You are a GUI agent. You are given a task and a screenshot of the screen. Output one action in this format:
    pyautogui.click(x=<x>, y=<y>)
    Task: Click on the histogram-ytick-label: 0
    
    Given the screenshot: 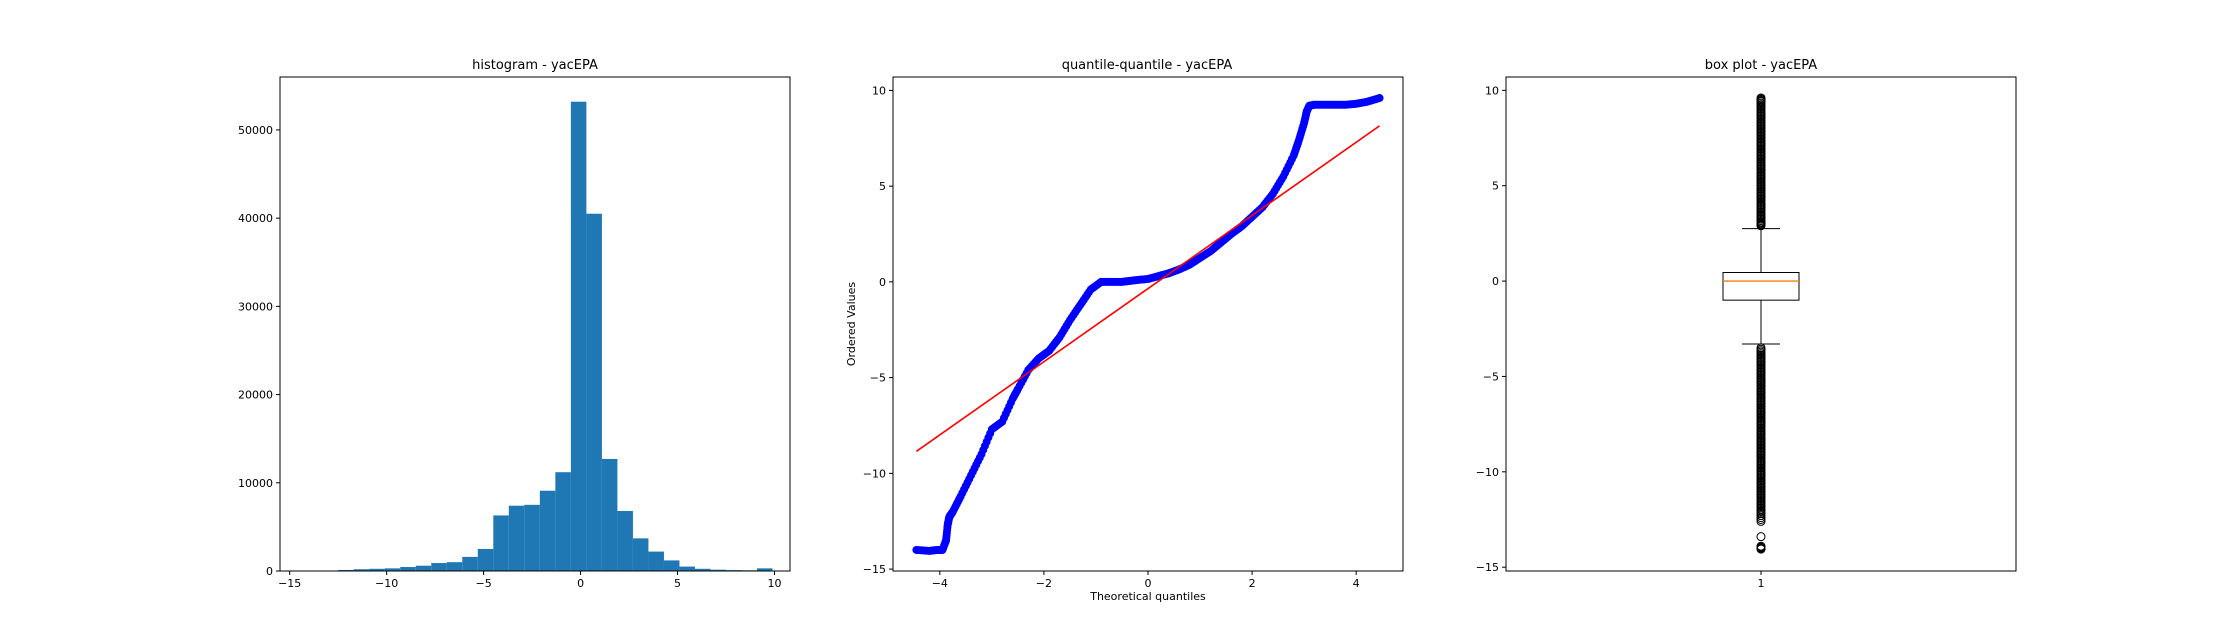 What is the action you would take?
    pyautogui.click(x=269, y=571)
    